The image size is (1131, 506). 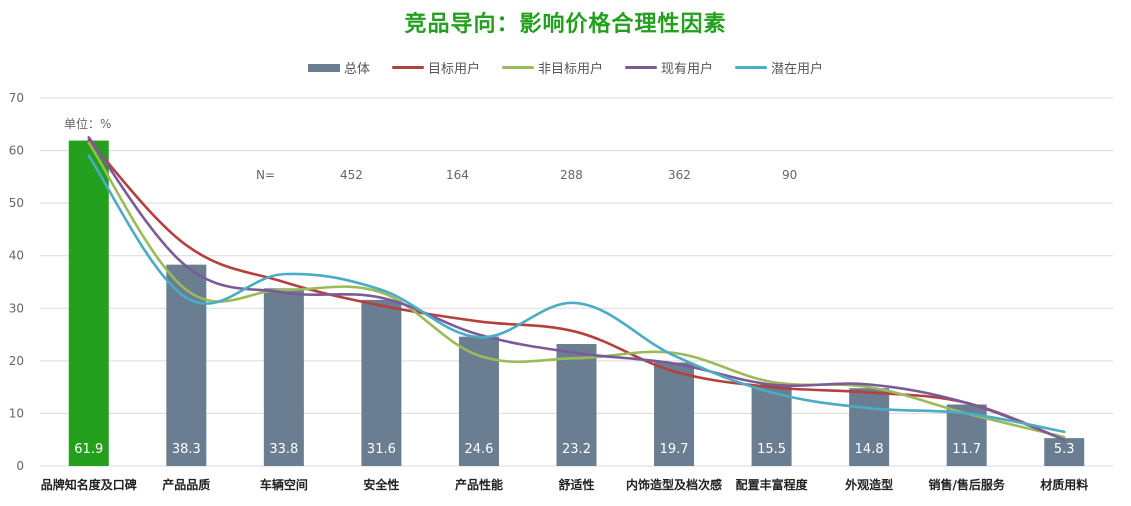 I want to click on bar-value-label: 61.9, so click(x=88, y=449).